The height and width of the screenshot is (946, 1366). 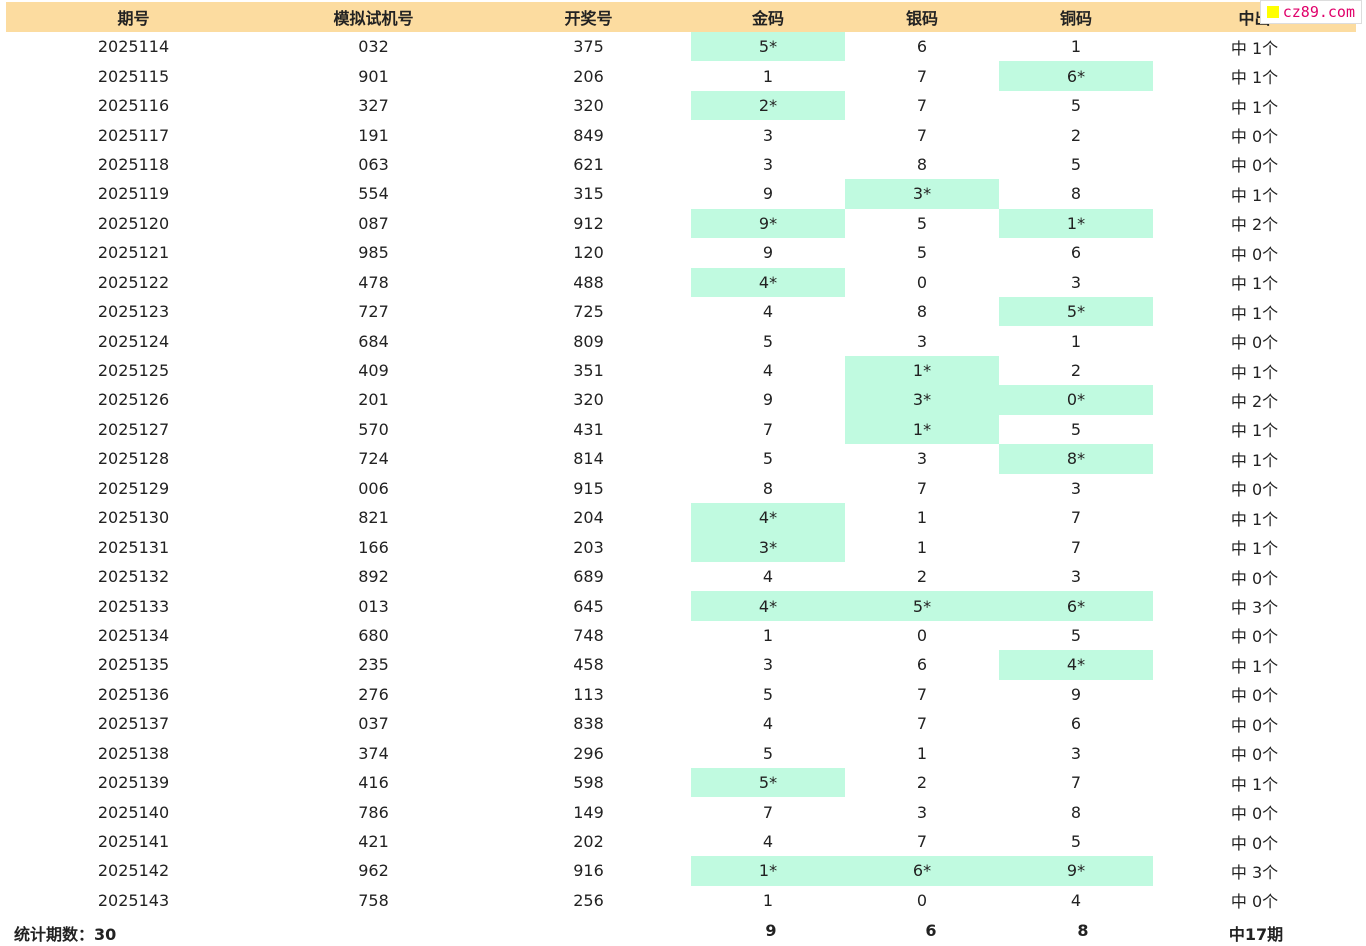 What do you see at coordinates (588, 518) in the screenshot?
I see `cell-kaijiang: 204` at bounding box center [588, 518].